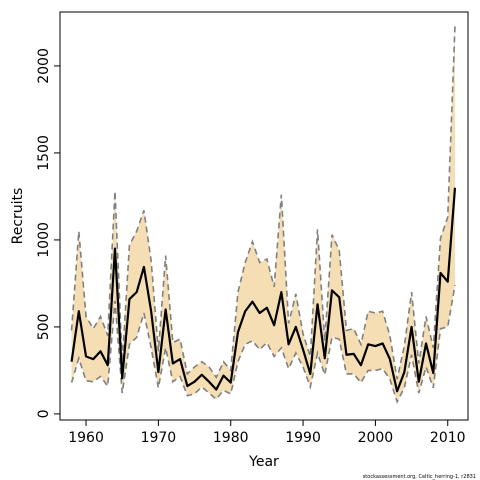  I want to click on x-tick-label: 1980, so click(231, 438).